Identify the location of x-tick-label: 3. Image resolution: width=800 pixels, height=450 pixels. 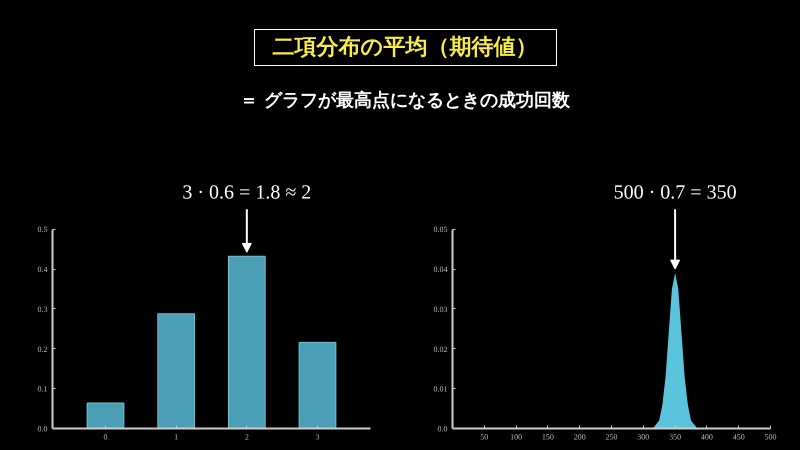
(318, 437).